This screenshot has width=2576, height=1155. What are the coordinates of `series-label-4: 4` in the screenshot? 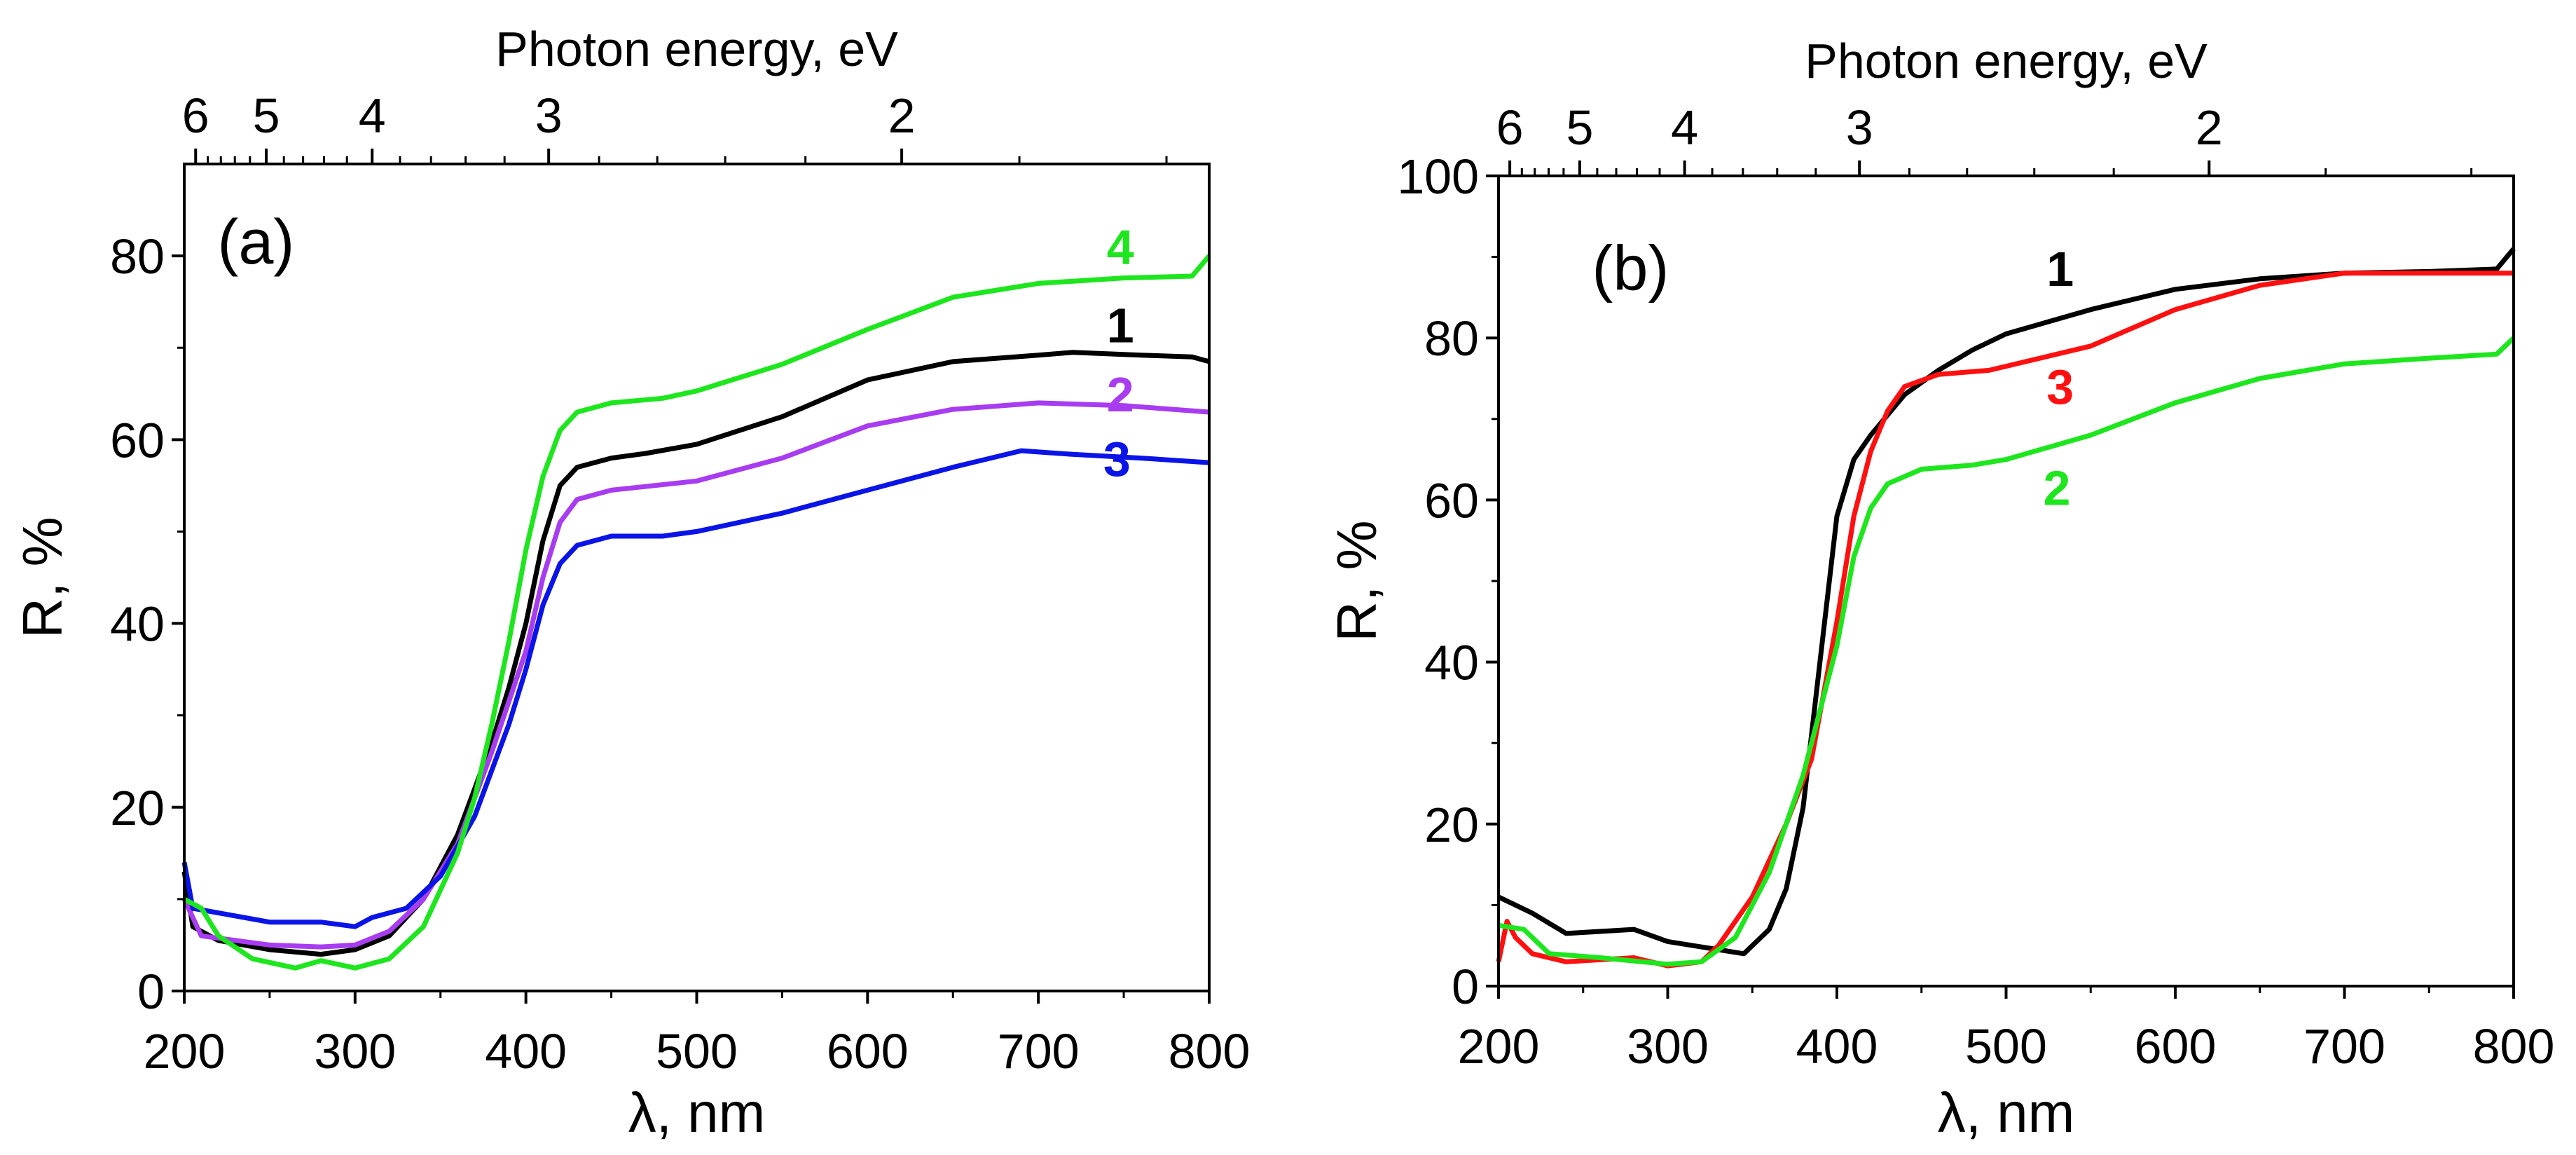 It's located at (1120, 247).